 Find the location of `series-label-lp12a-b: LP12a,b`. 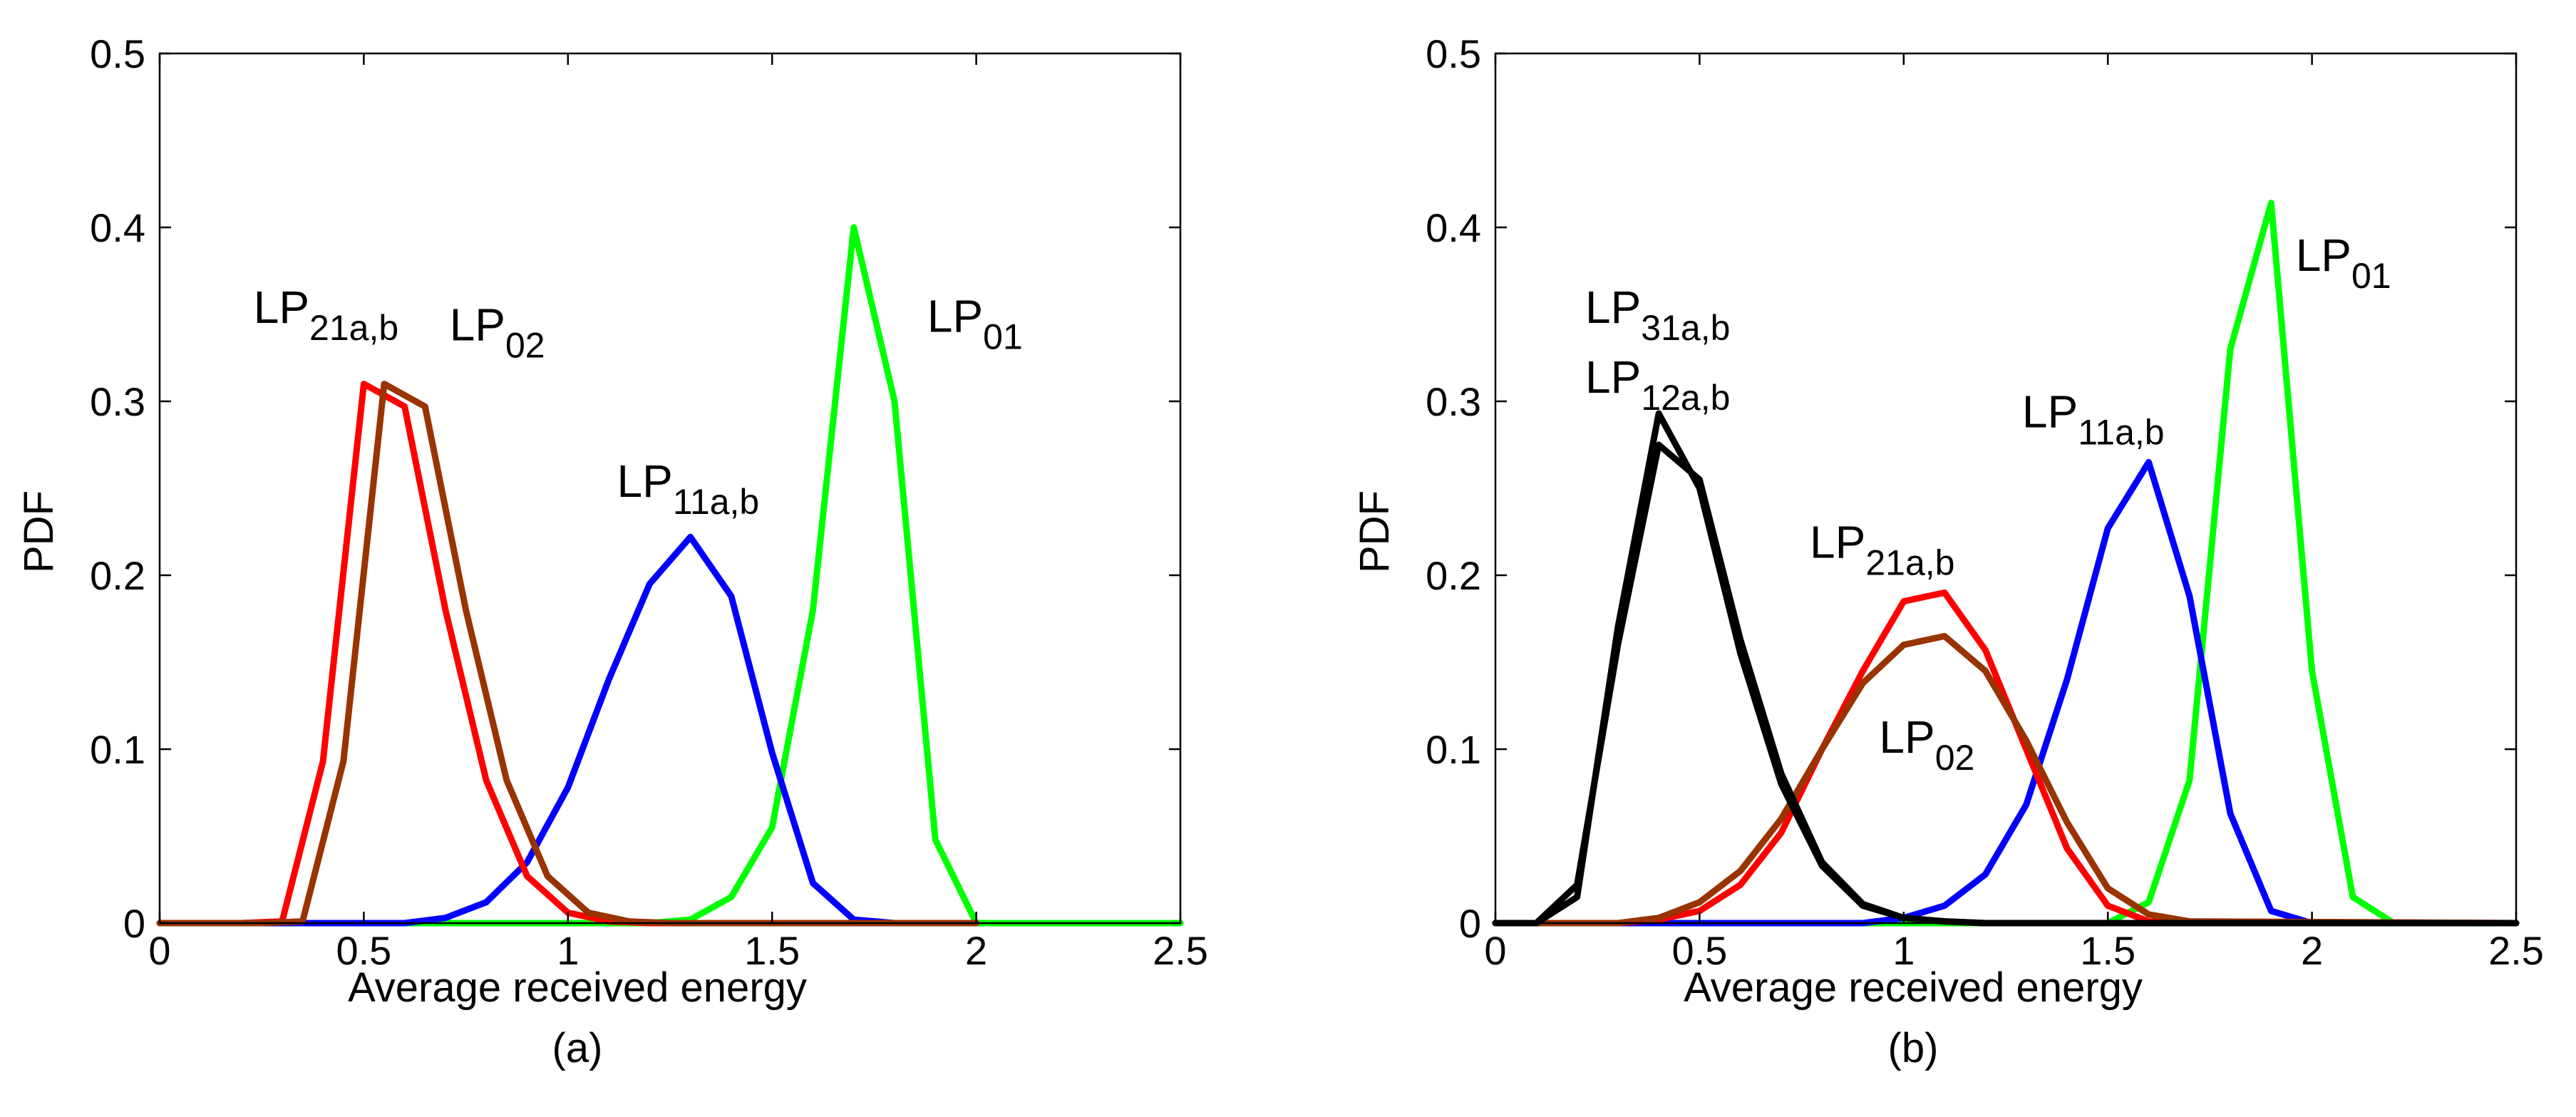

series-label-lp12a-b: LP12a,b is located at coordinates (1657, 385).